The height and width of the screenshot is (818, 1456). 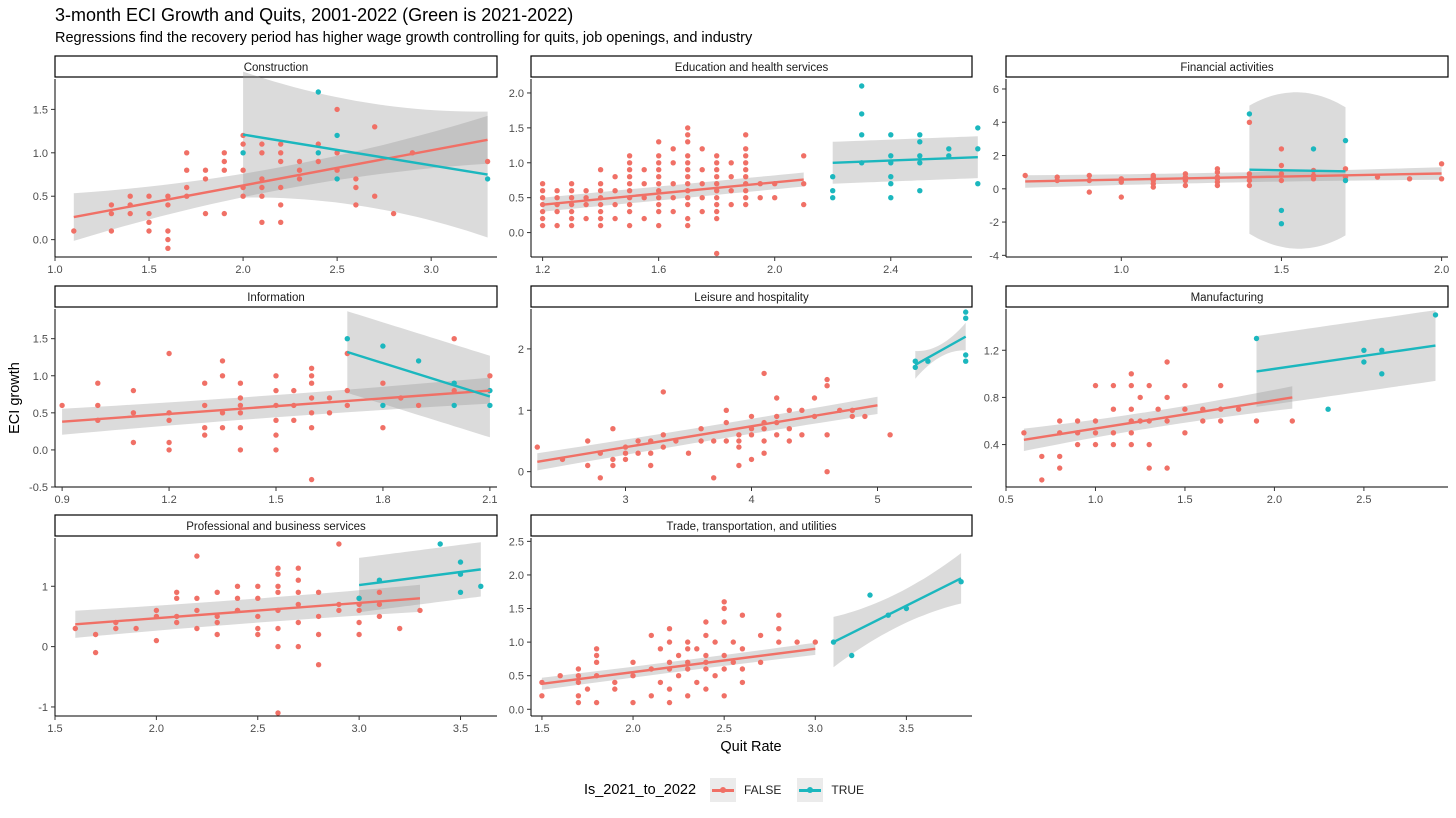 What do you see at coordinates (358, 729) in the screenshot?
I see `x-tick-label: 3.0` at bounding box center [358, 729].